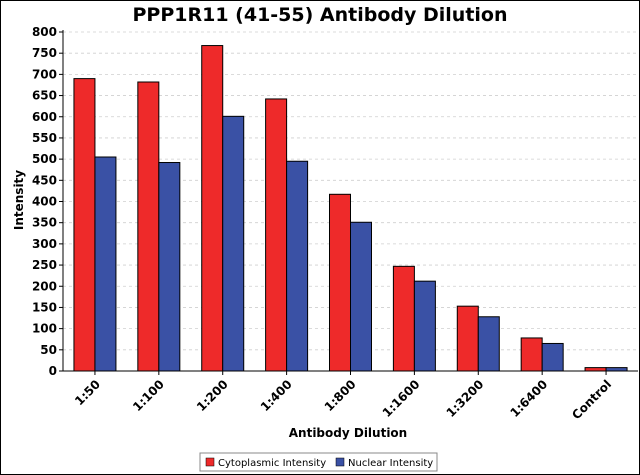 This screenshot has width=640, height=475. Describe the element at coordinates (591, 399) in the screenshot. I see `x-tick-label: Control` at that location.